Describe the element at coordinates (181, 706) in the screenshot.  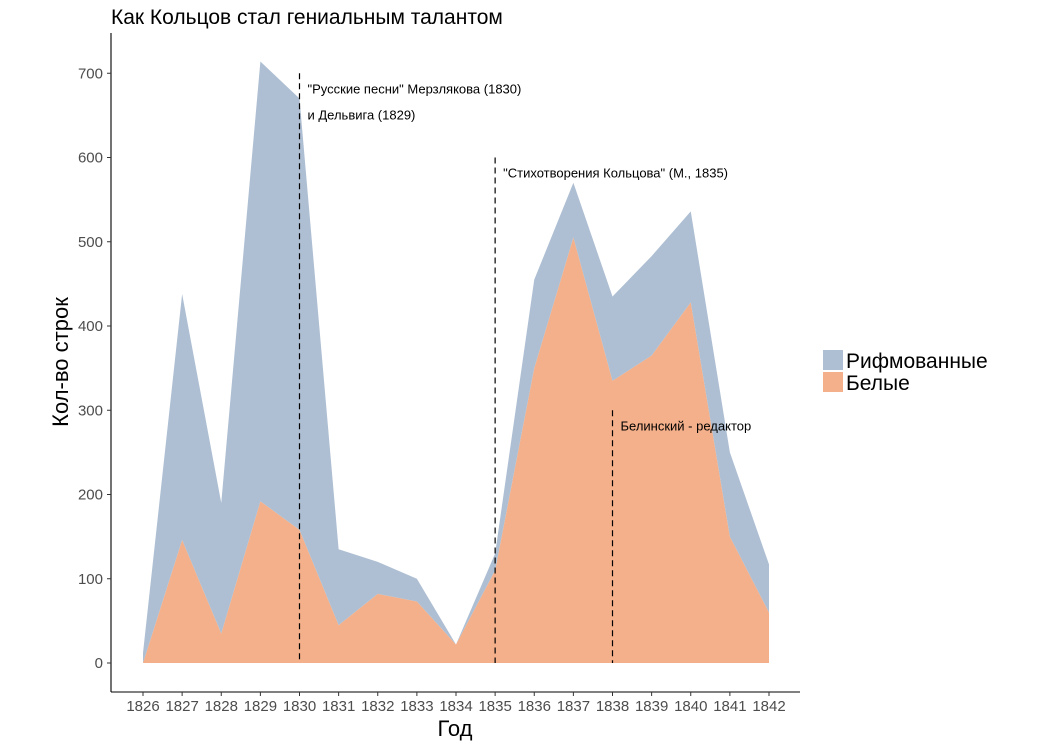
I see `x-tick-label: 1827` at that location.